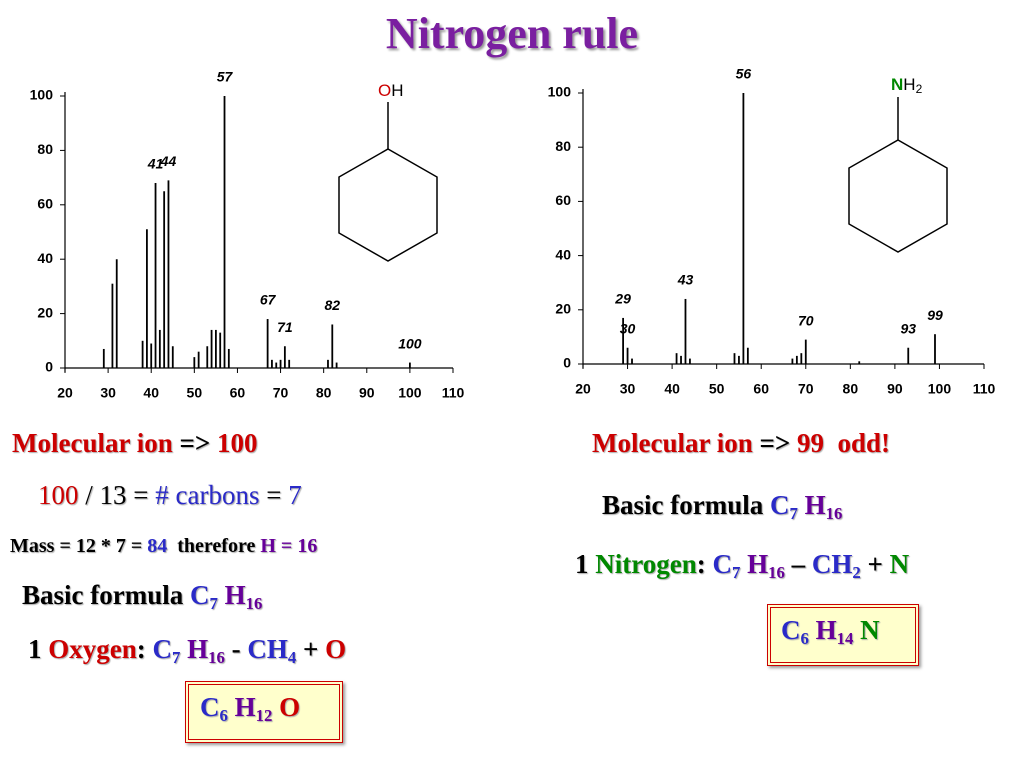 The width and height of the screenshot is (1024, 768). Describe the element at coordinates (761, 389) in the screenshot. I see `x-tick-label: 60` at that location.